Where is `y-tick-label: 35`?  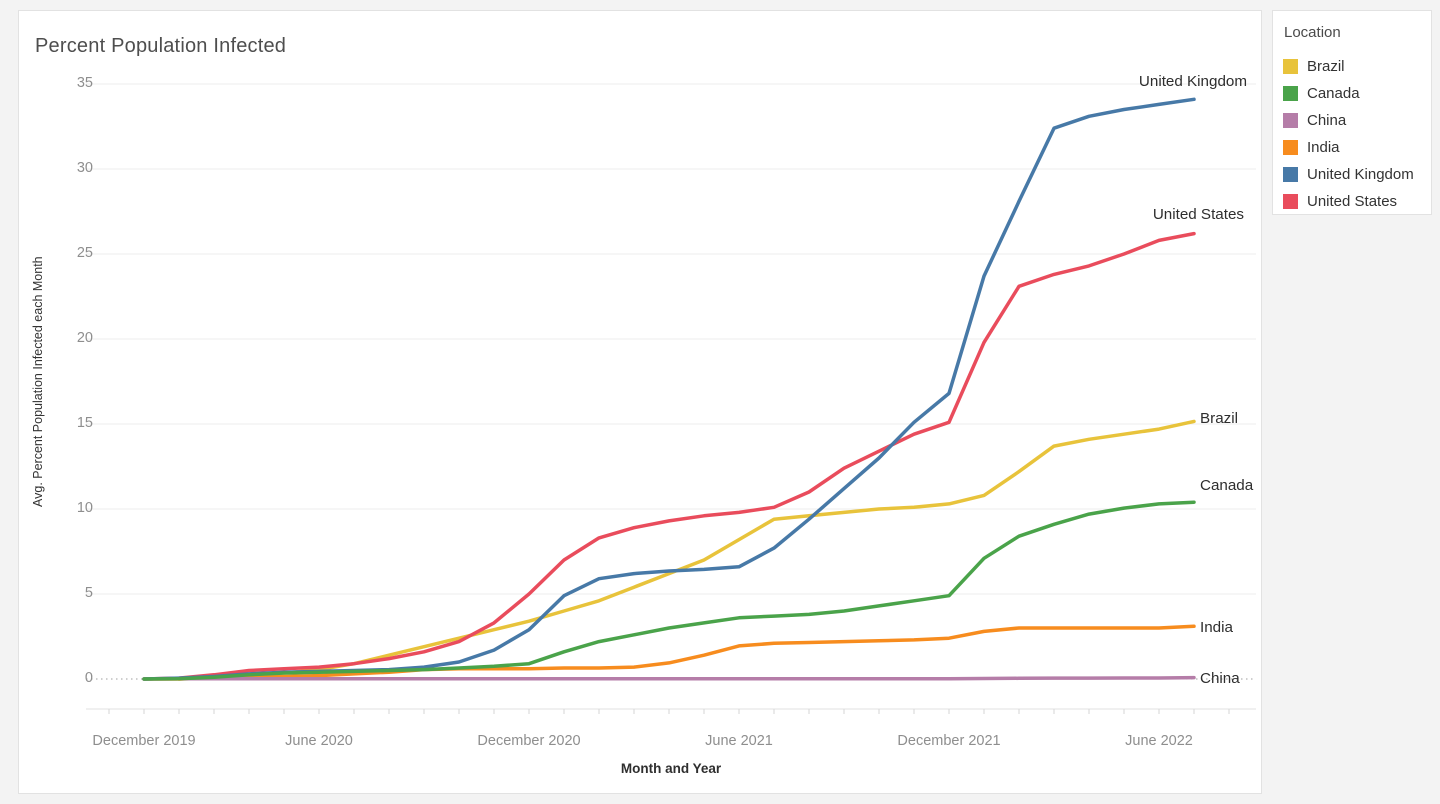 y-tick-label: 35 is located at coordinates (84, 83).